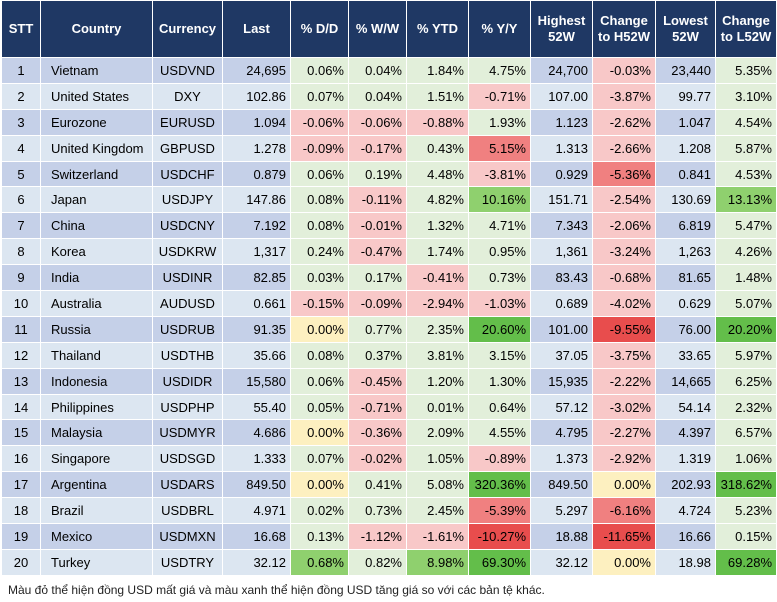 The image size is (777, 602). I want to click on cell-low: 0.841, so click(685, 174).